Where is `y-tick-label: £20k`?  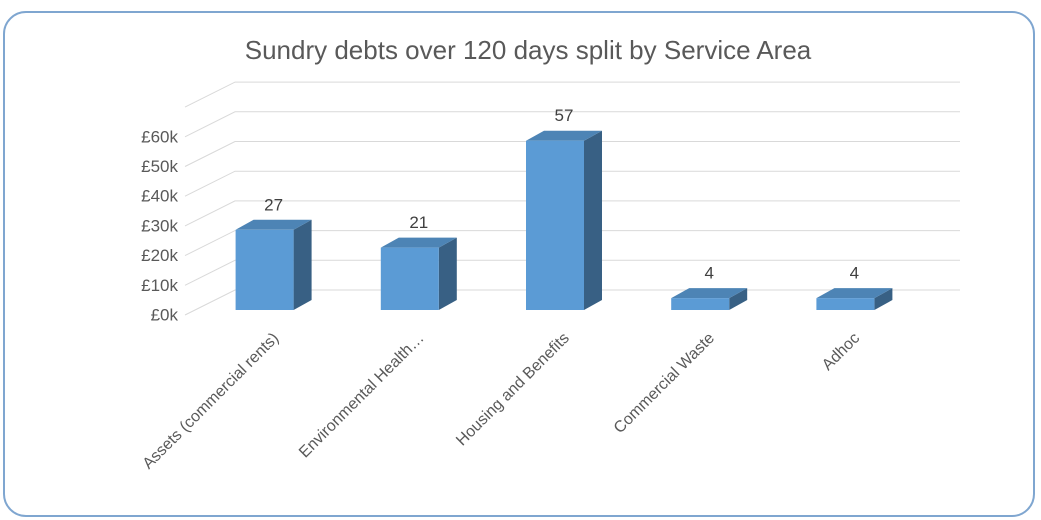
y-tick-label: £20k is located at coordinates (159, 255).